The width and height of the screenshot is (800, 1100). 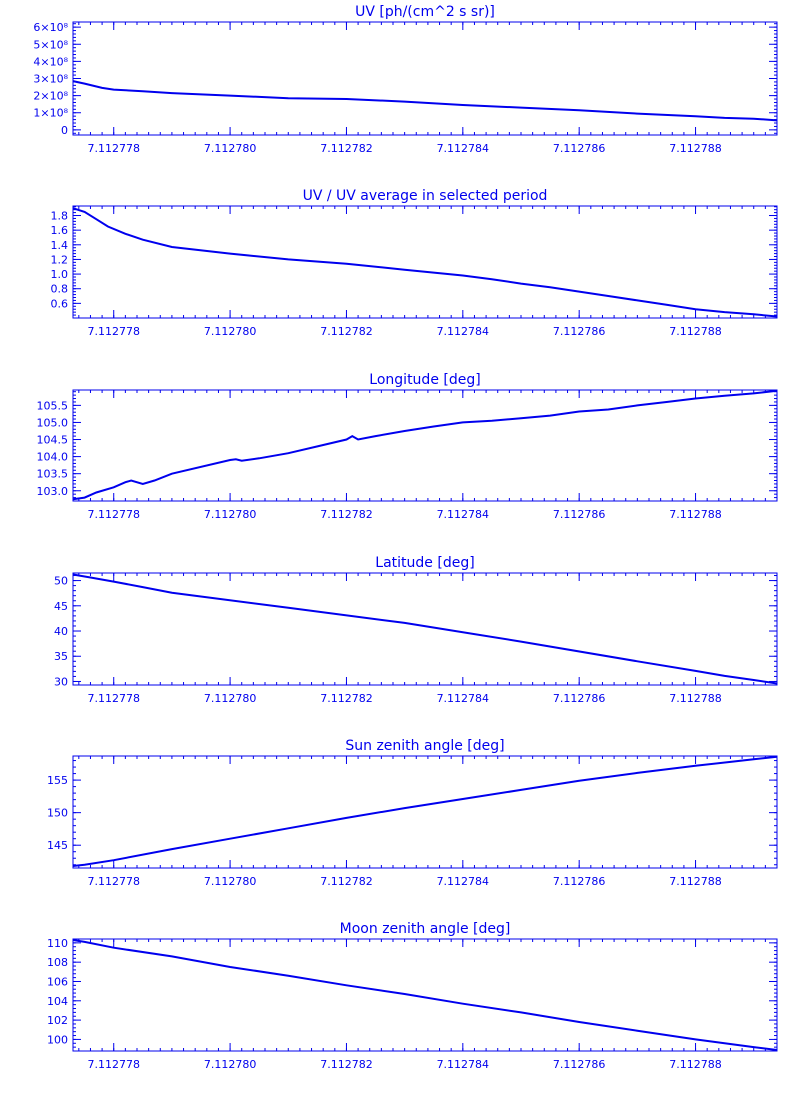 I want to click on y-tick-label: 145, so click(x=57, y=845).